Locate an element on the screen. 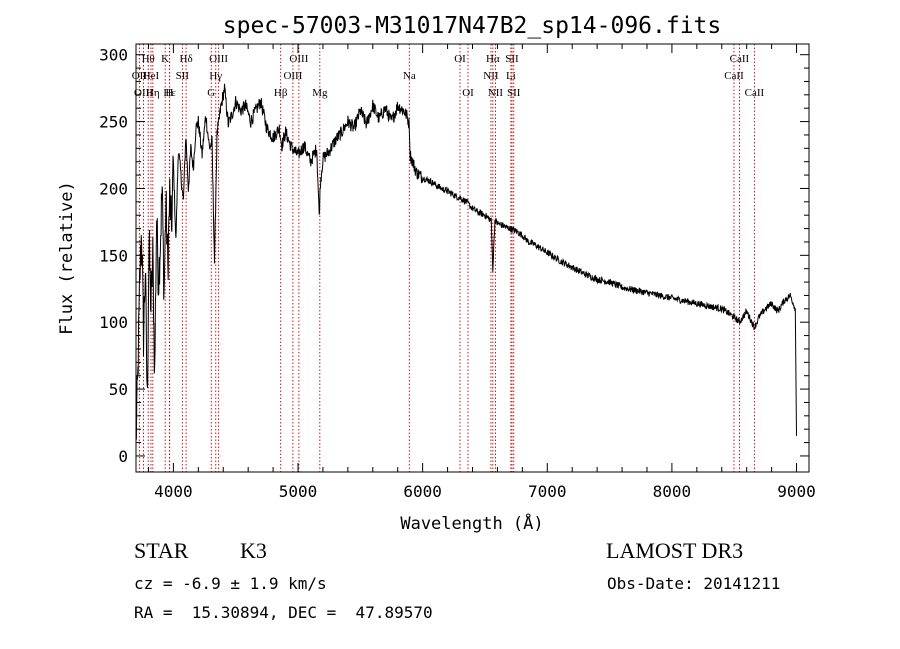  marker-label-23: SII is located at coordinates (512, 59).